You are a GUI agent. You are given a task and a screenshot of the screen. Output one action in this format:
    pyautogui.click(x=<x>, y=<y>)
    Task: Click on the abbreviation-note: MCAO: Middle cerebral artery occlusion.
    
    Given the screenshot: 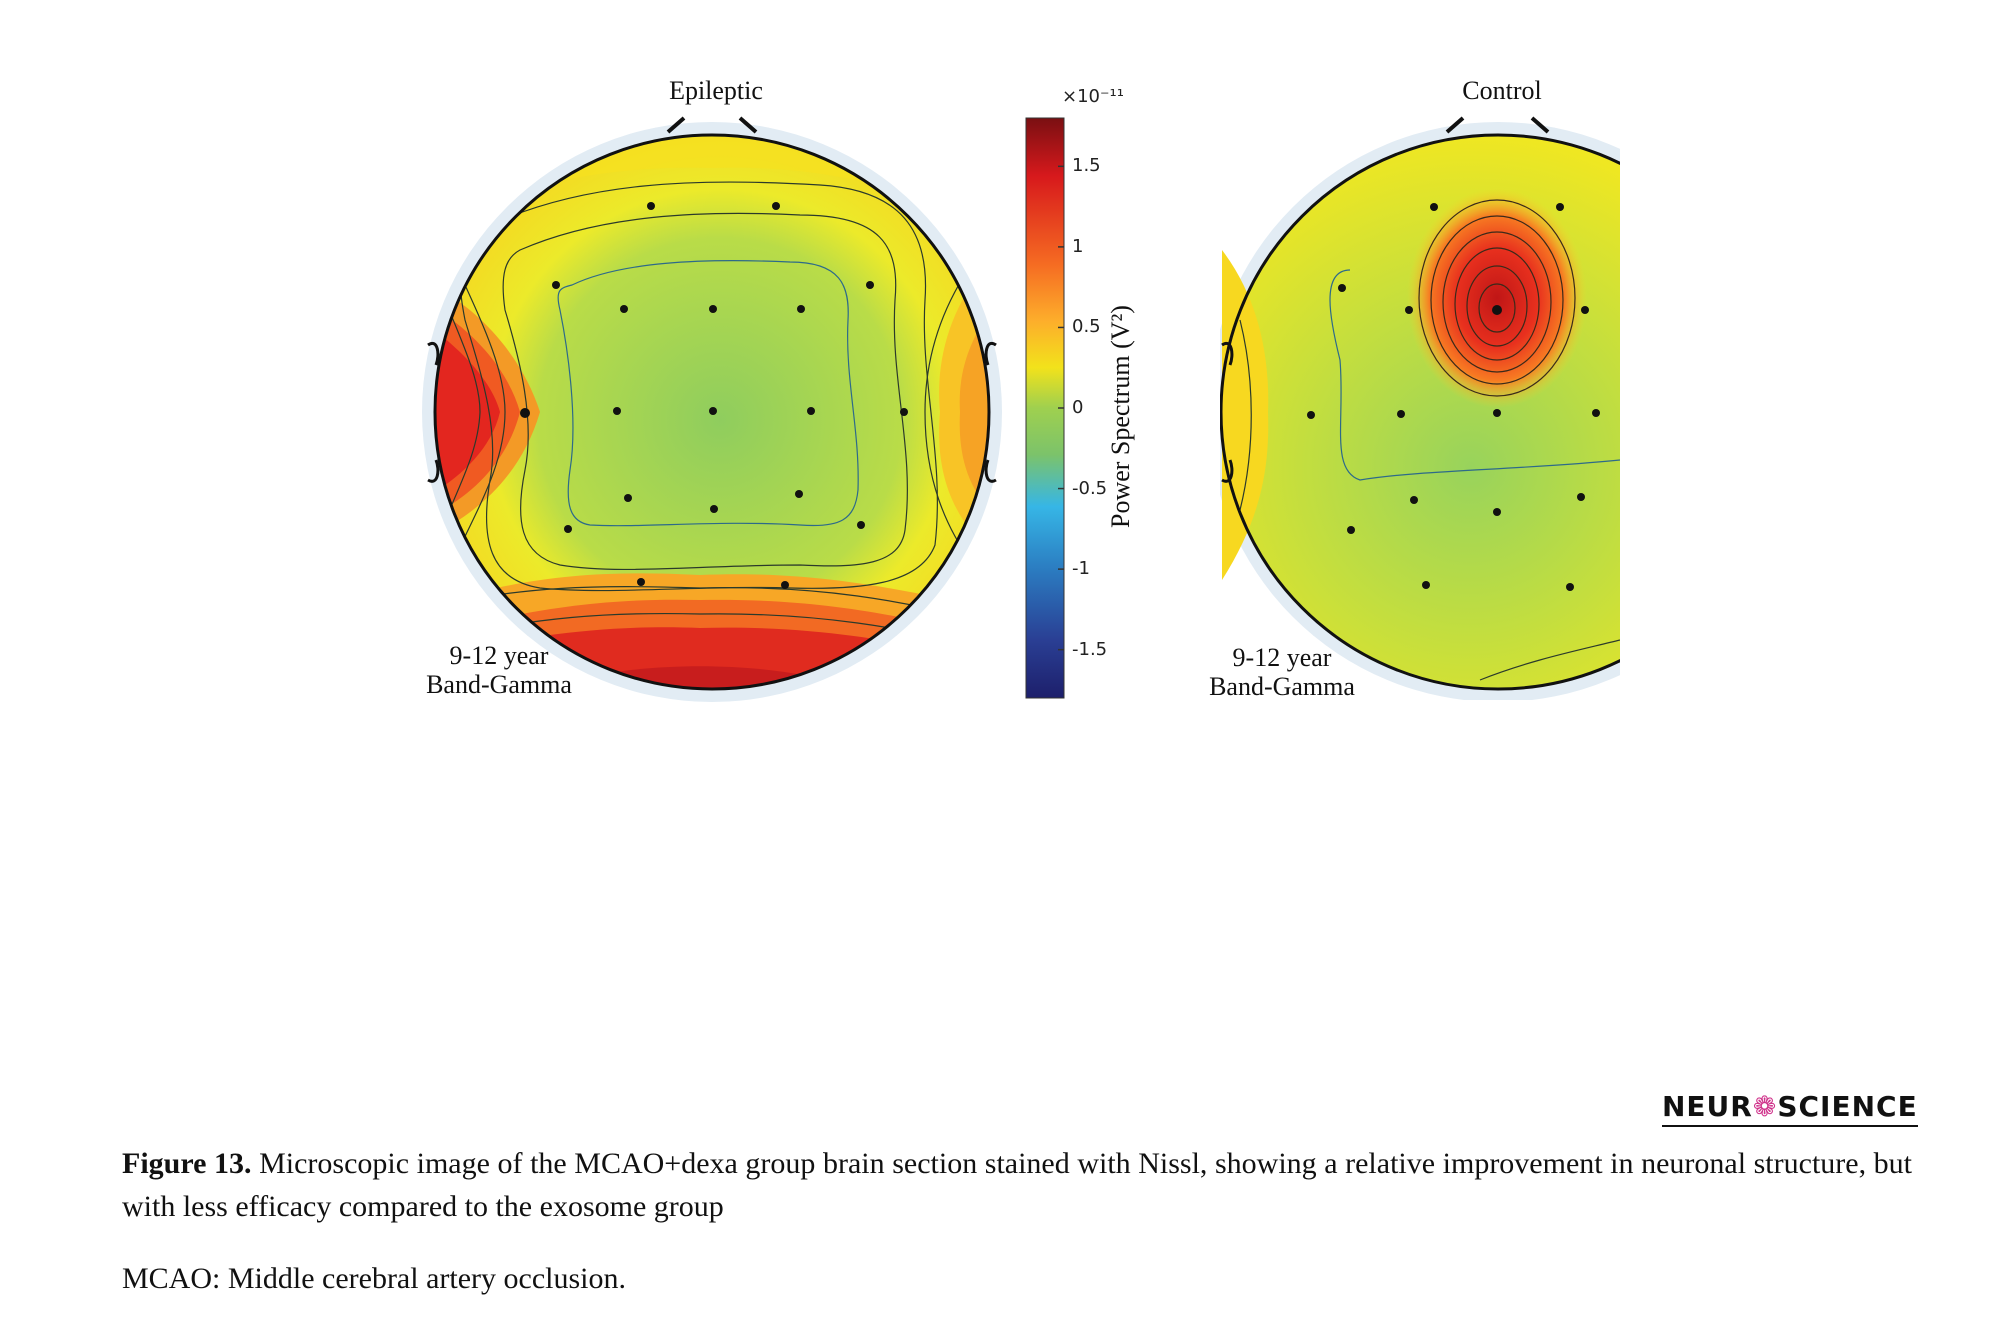 What is the action you would take?
    pyautogui.click(x=374, y=1278)
    